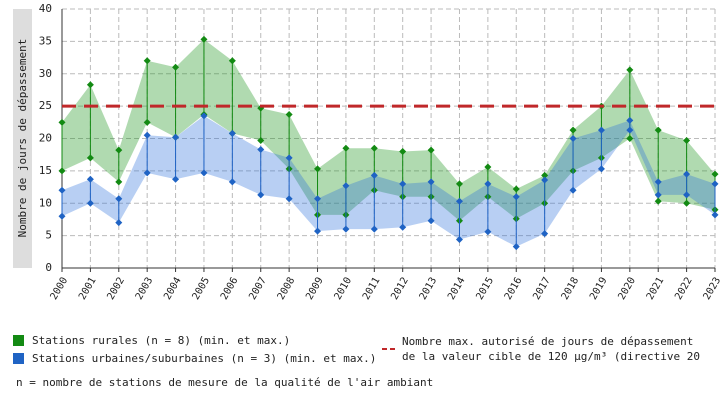 Image resolution: width=725 pixels, height=400 pixels. Describe the element at coordinates (571, 289) in the screenshot. I see `x-tick-label: 2018` at that location.